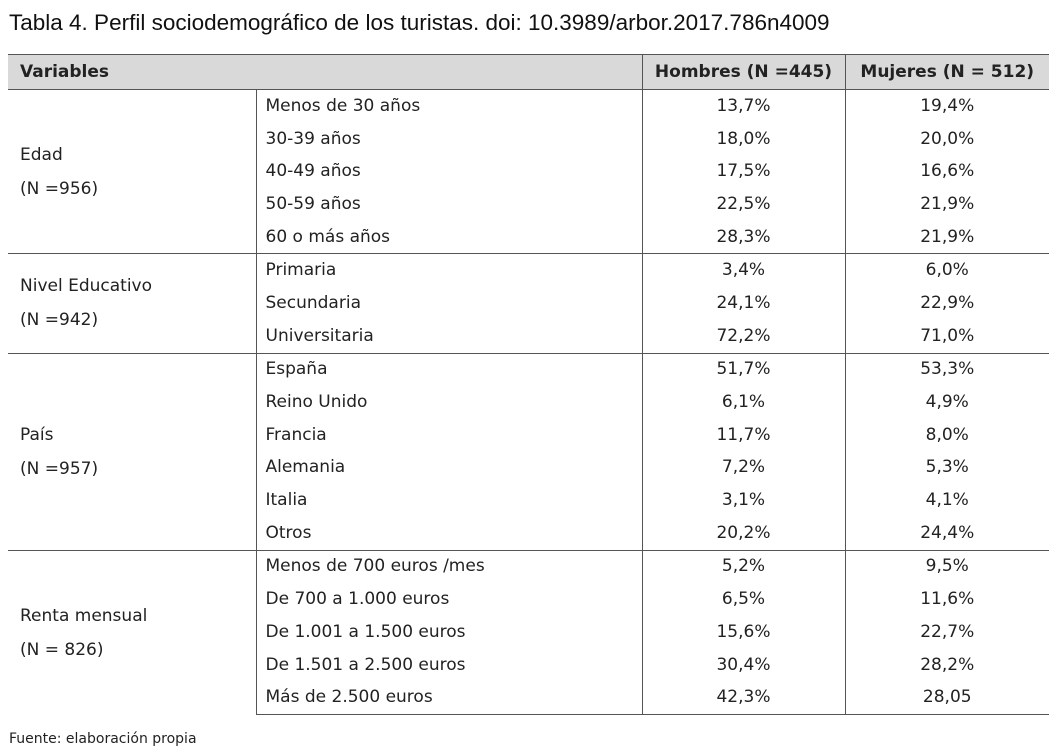 This screenshot has height=756, width=1062. Describe the element at coordinates (743, 369) in the screenshot. I see `hombres-value: 51,7%` at that location.